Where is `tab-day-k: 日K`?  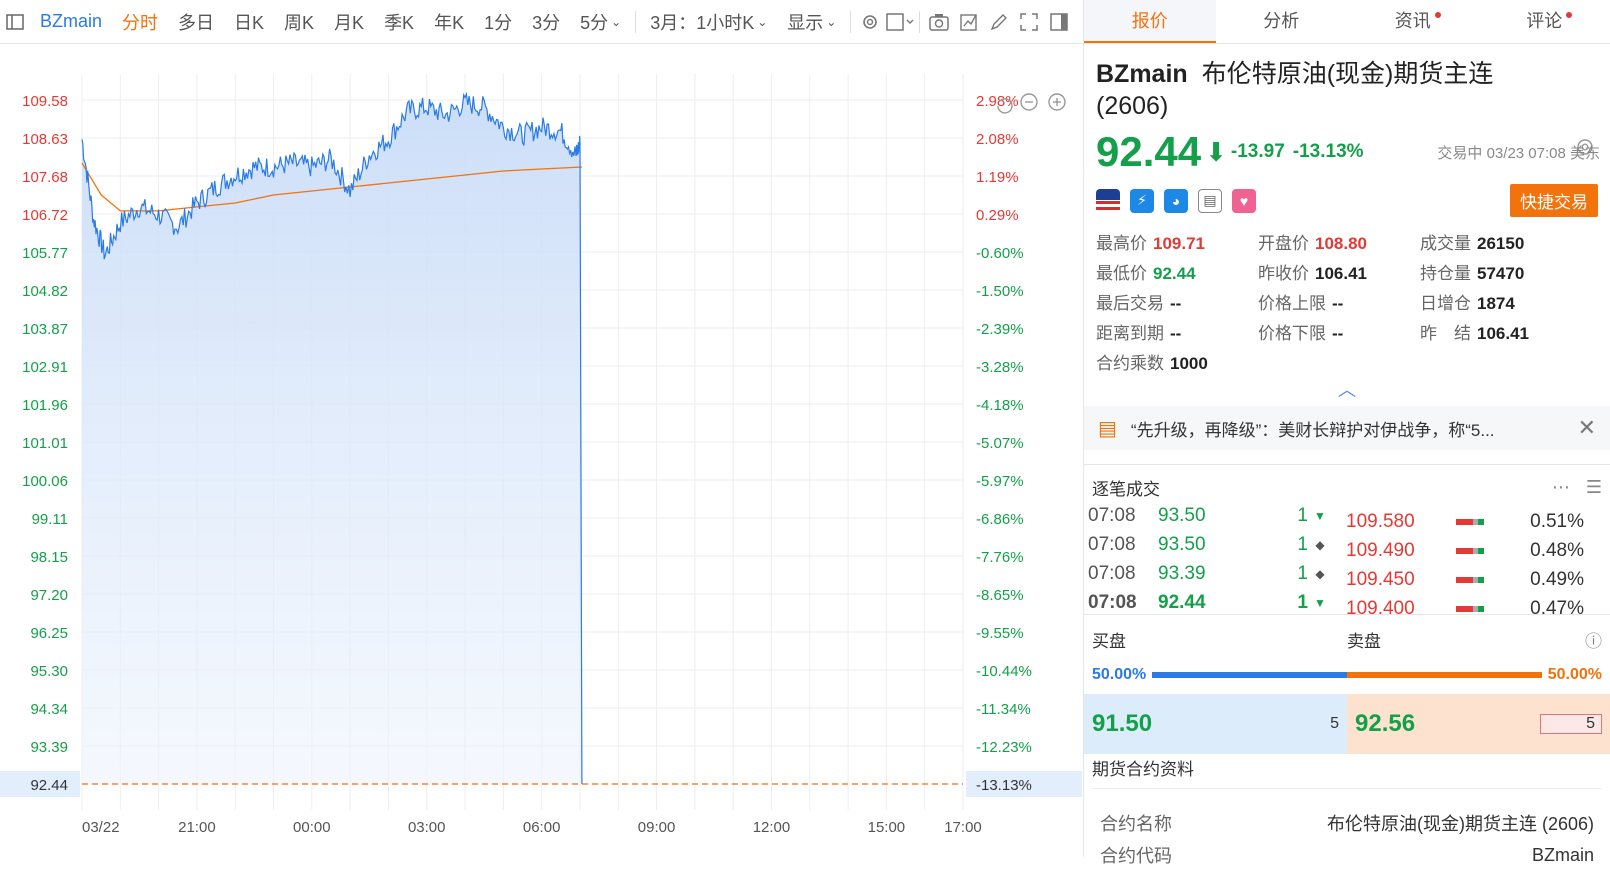 tab-day-k: 日K is located at coordinates (249, 22).